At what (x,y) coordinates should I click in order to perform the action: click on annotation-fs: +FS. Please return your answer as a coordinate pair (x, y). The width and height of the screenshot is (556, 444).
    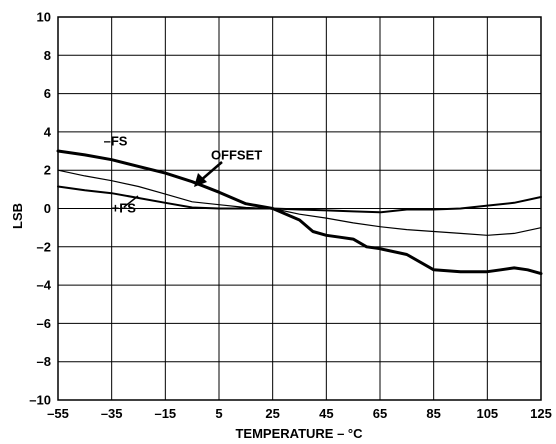
    Looking at the image, I should click on (124, 207).